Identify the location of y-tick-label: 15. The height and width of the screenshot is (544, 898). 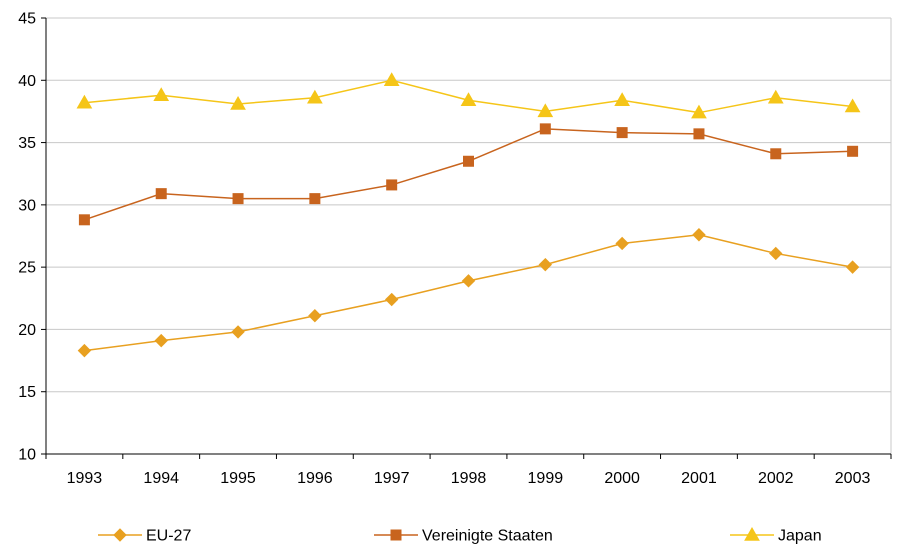
(27, 392).